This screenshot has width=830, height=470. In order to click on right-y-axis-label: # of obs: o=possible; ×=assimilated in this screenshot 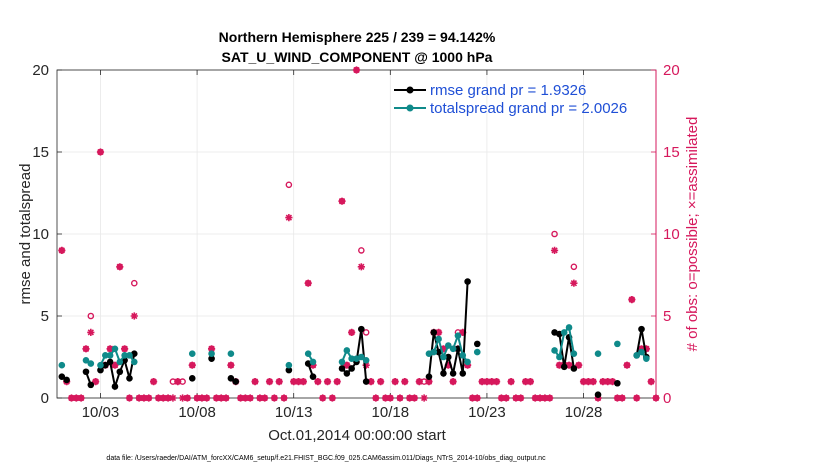, I will do `click(692, 234)`.